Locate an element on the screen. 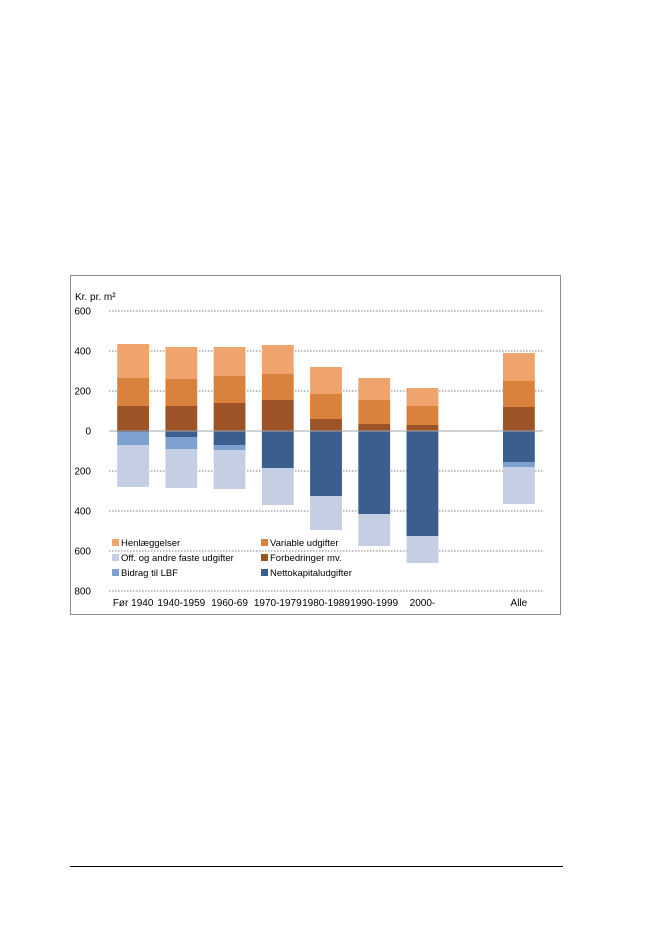 This screenshot has width=661, height=933. x-tick-label: 1980-1989 is located at coordinates (326, 603).